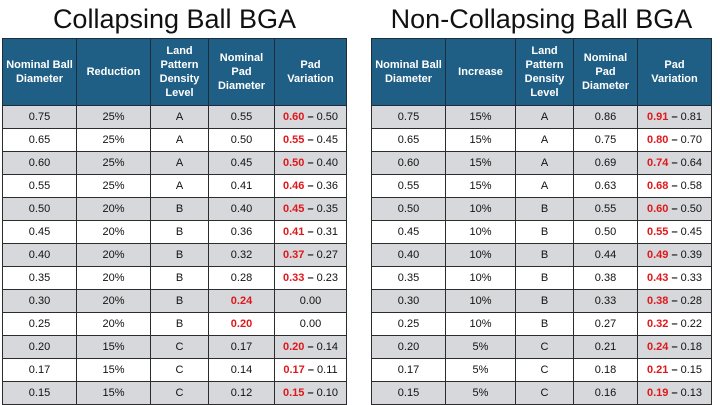 This screenshot has width=720, height=405. I want to click on pad-diameter-cell: 0.18, so click(605, 370).